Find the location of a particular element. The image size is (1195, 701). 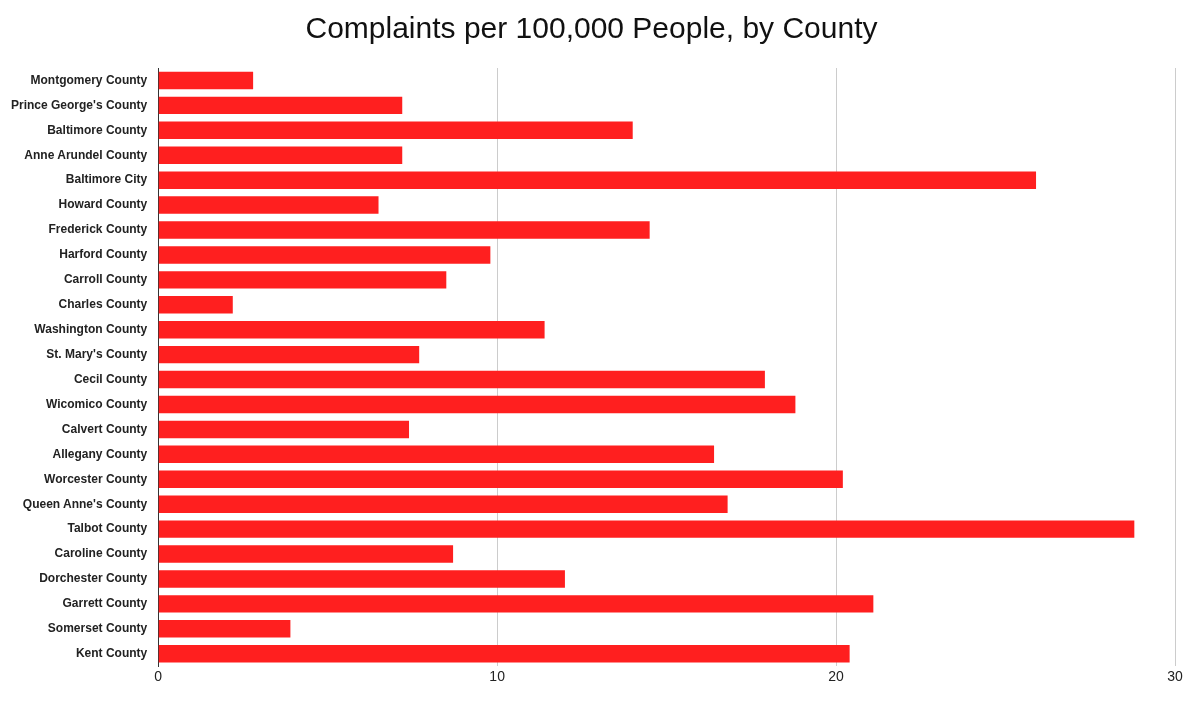

y-tick-label: Anne Arundel County is located at coordinates (86, 154).